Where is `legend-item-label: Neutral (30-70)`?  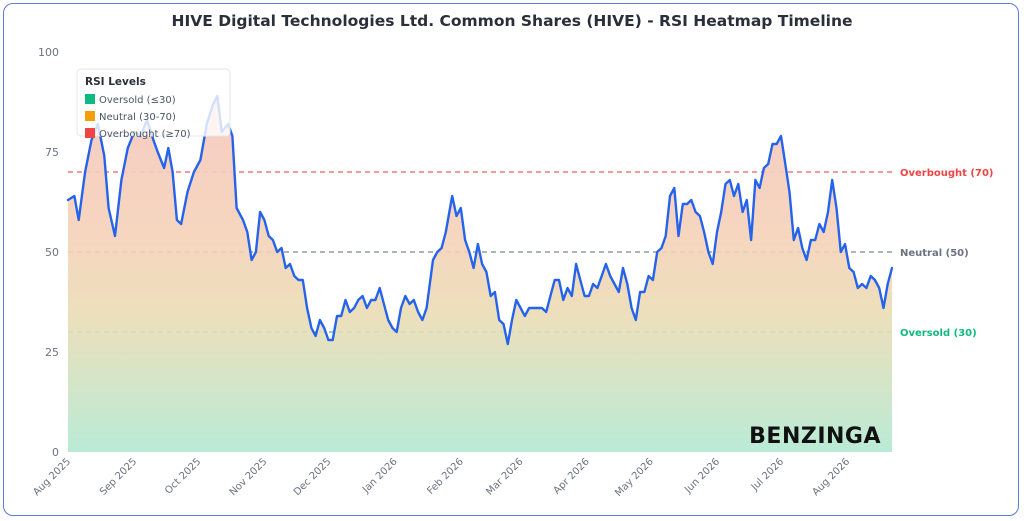 legend-item-label: Neutral (30-70) is located at coordinates (137, 117).